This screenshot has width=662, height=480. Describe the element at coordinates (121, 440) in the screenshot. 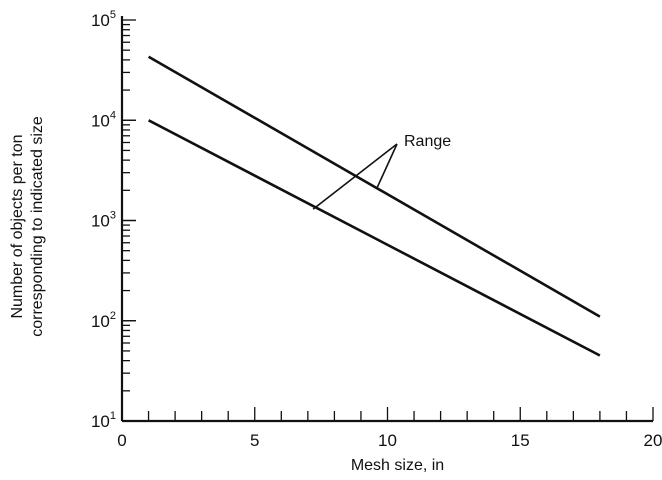

I see `x-tick-label: 0` at that location.